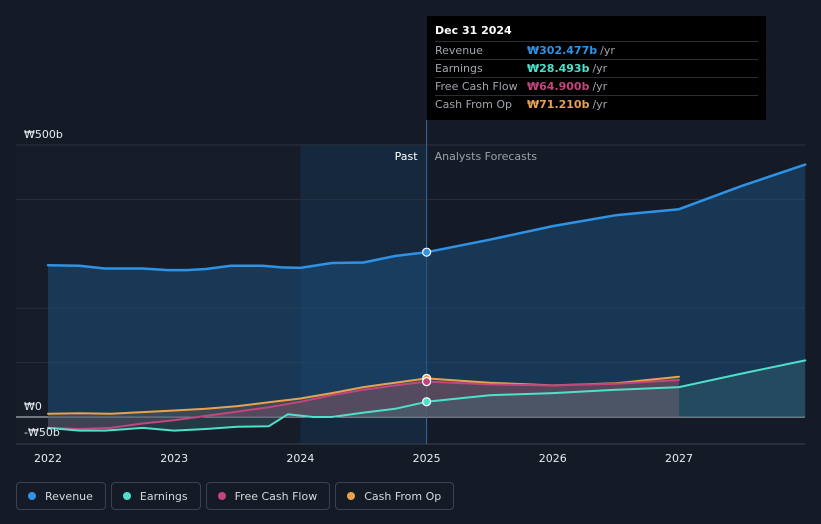  I want to click on legend-item-earnings: Earnings, so click(155, 496).